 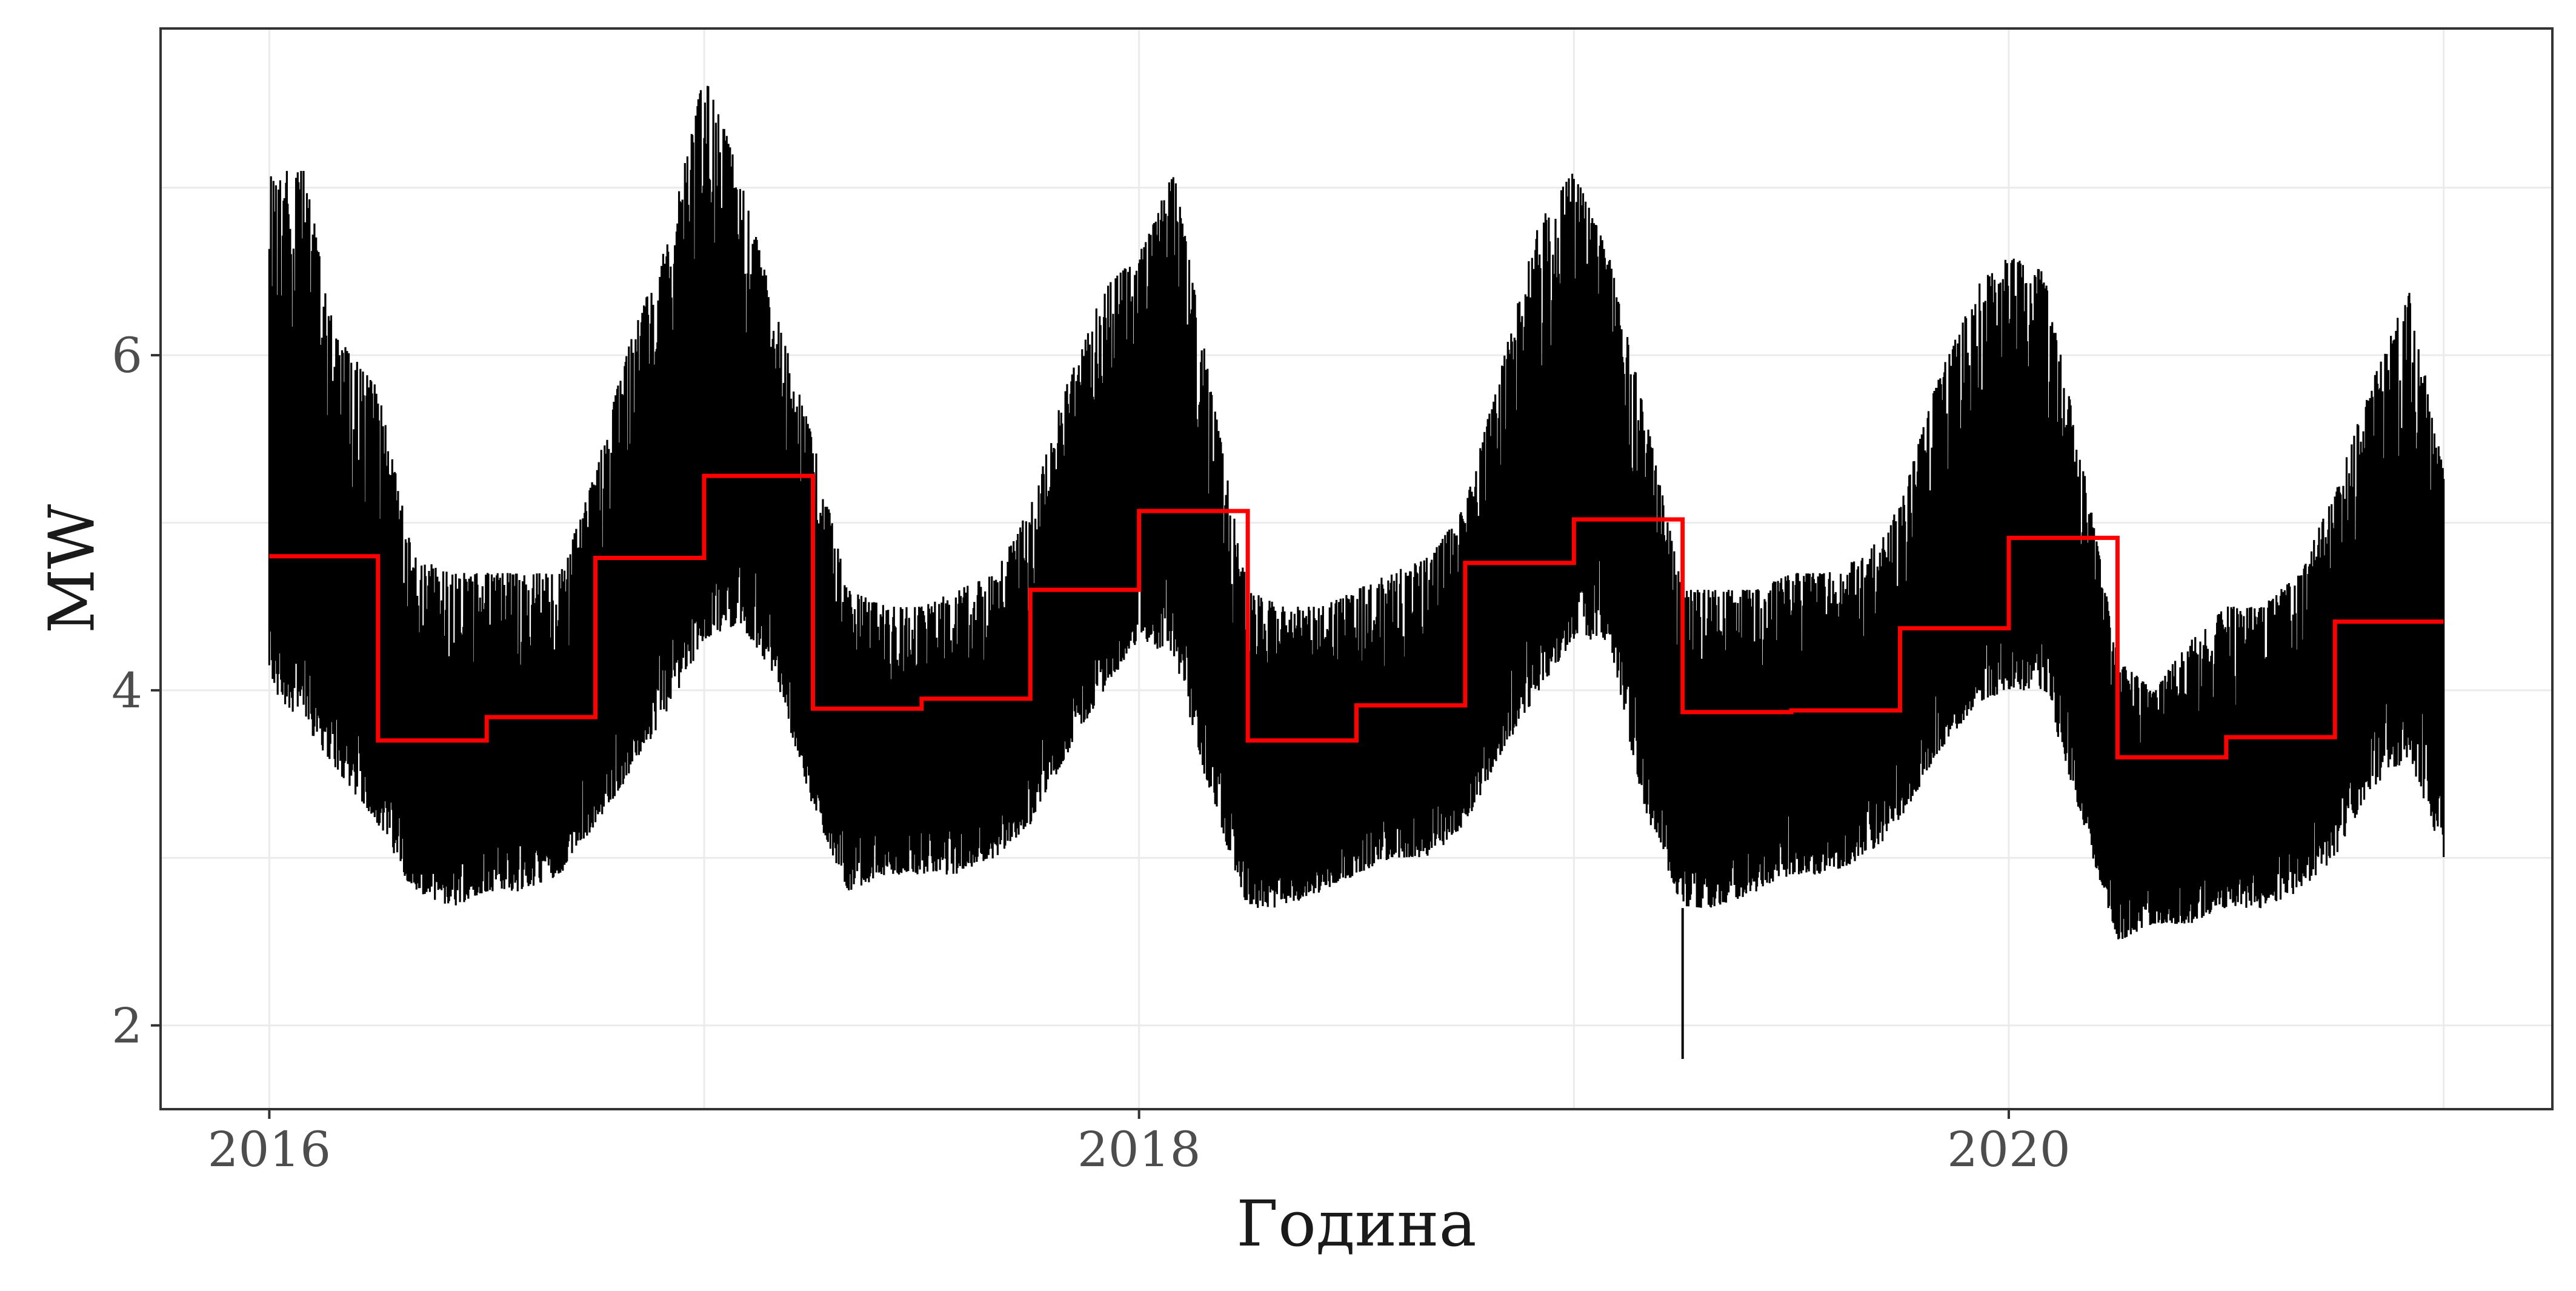 What do you see at coordinates (71, 568) in the screenshot?
I see `y-axis-title: MW` at bounding box center [71, 568].